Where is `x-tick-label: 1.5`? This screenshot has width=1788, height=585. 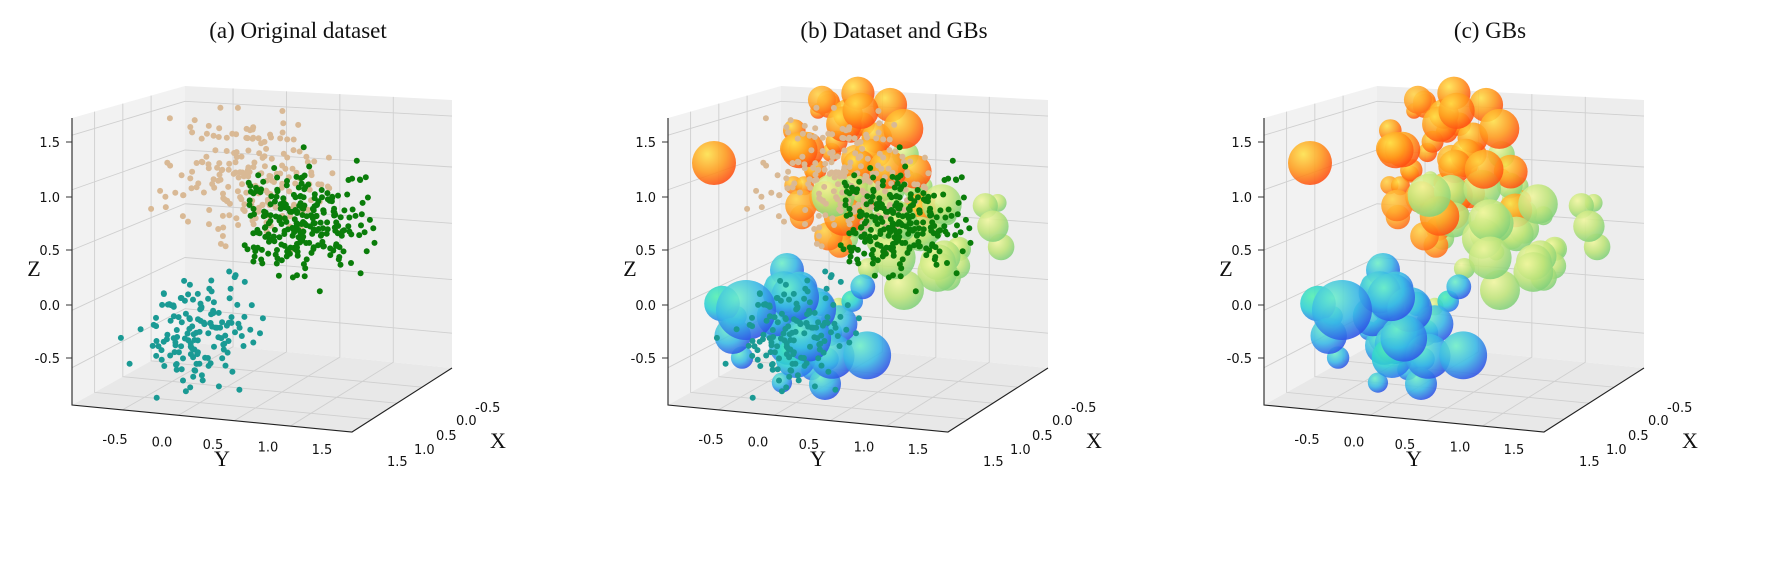
x-tick-label: 1.5 is located at coordinates (993, 462).